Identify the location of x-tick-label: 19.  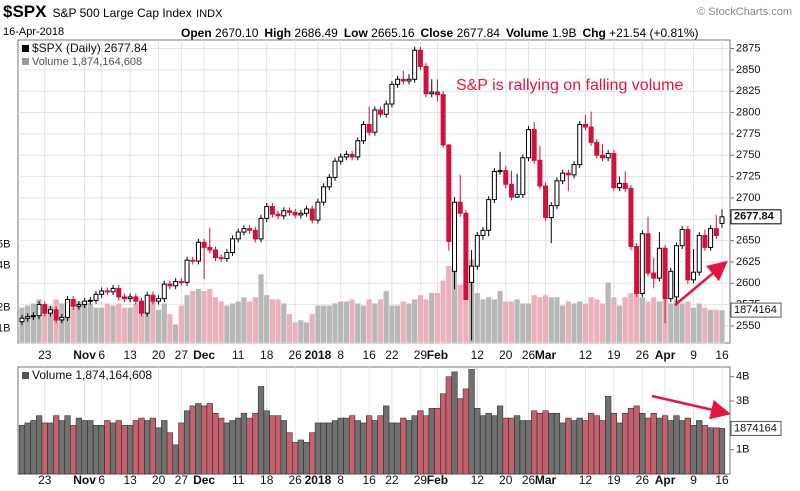
(614, 355).